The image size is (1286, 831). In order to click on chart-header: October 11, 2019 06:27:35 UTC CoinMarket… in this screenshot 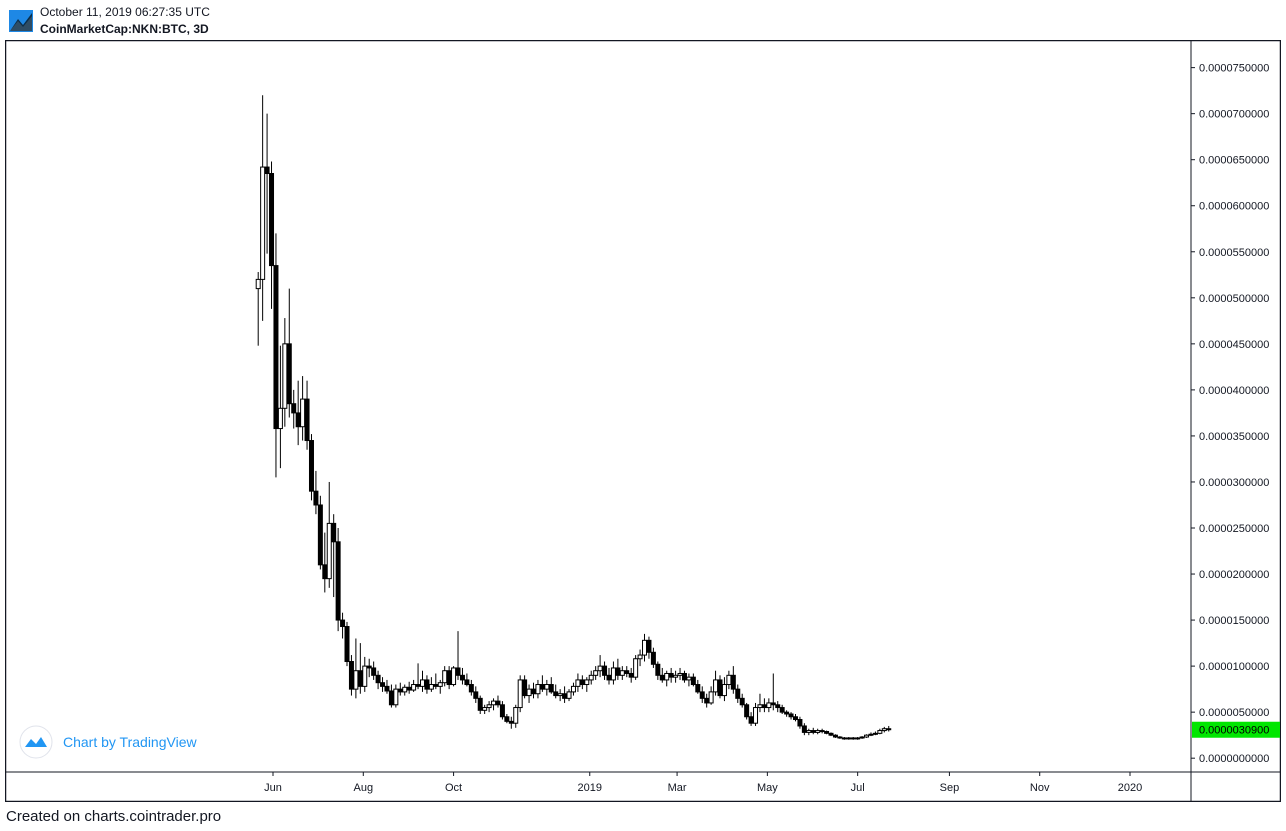, I will do `click(643, 20)`.